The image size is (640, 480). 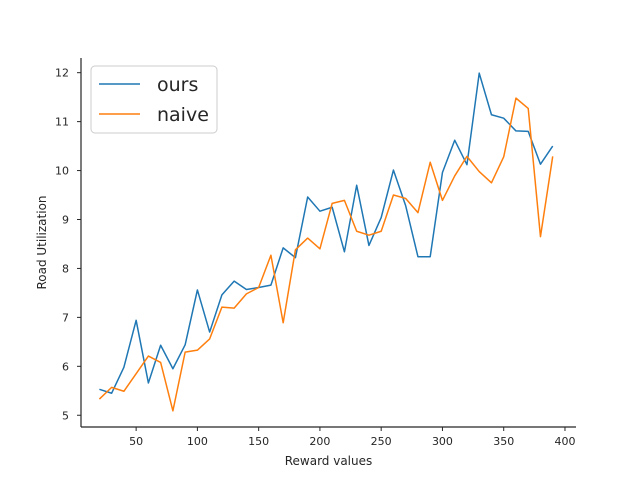 What do you see at coordinates (329, 461) in the screenshot?
I see `x-axis-label: Reward values` at bounding box center [329, 461].